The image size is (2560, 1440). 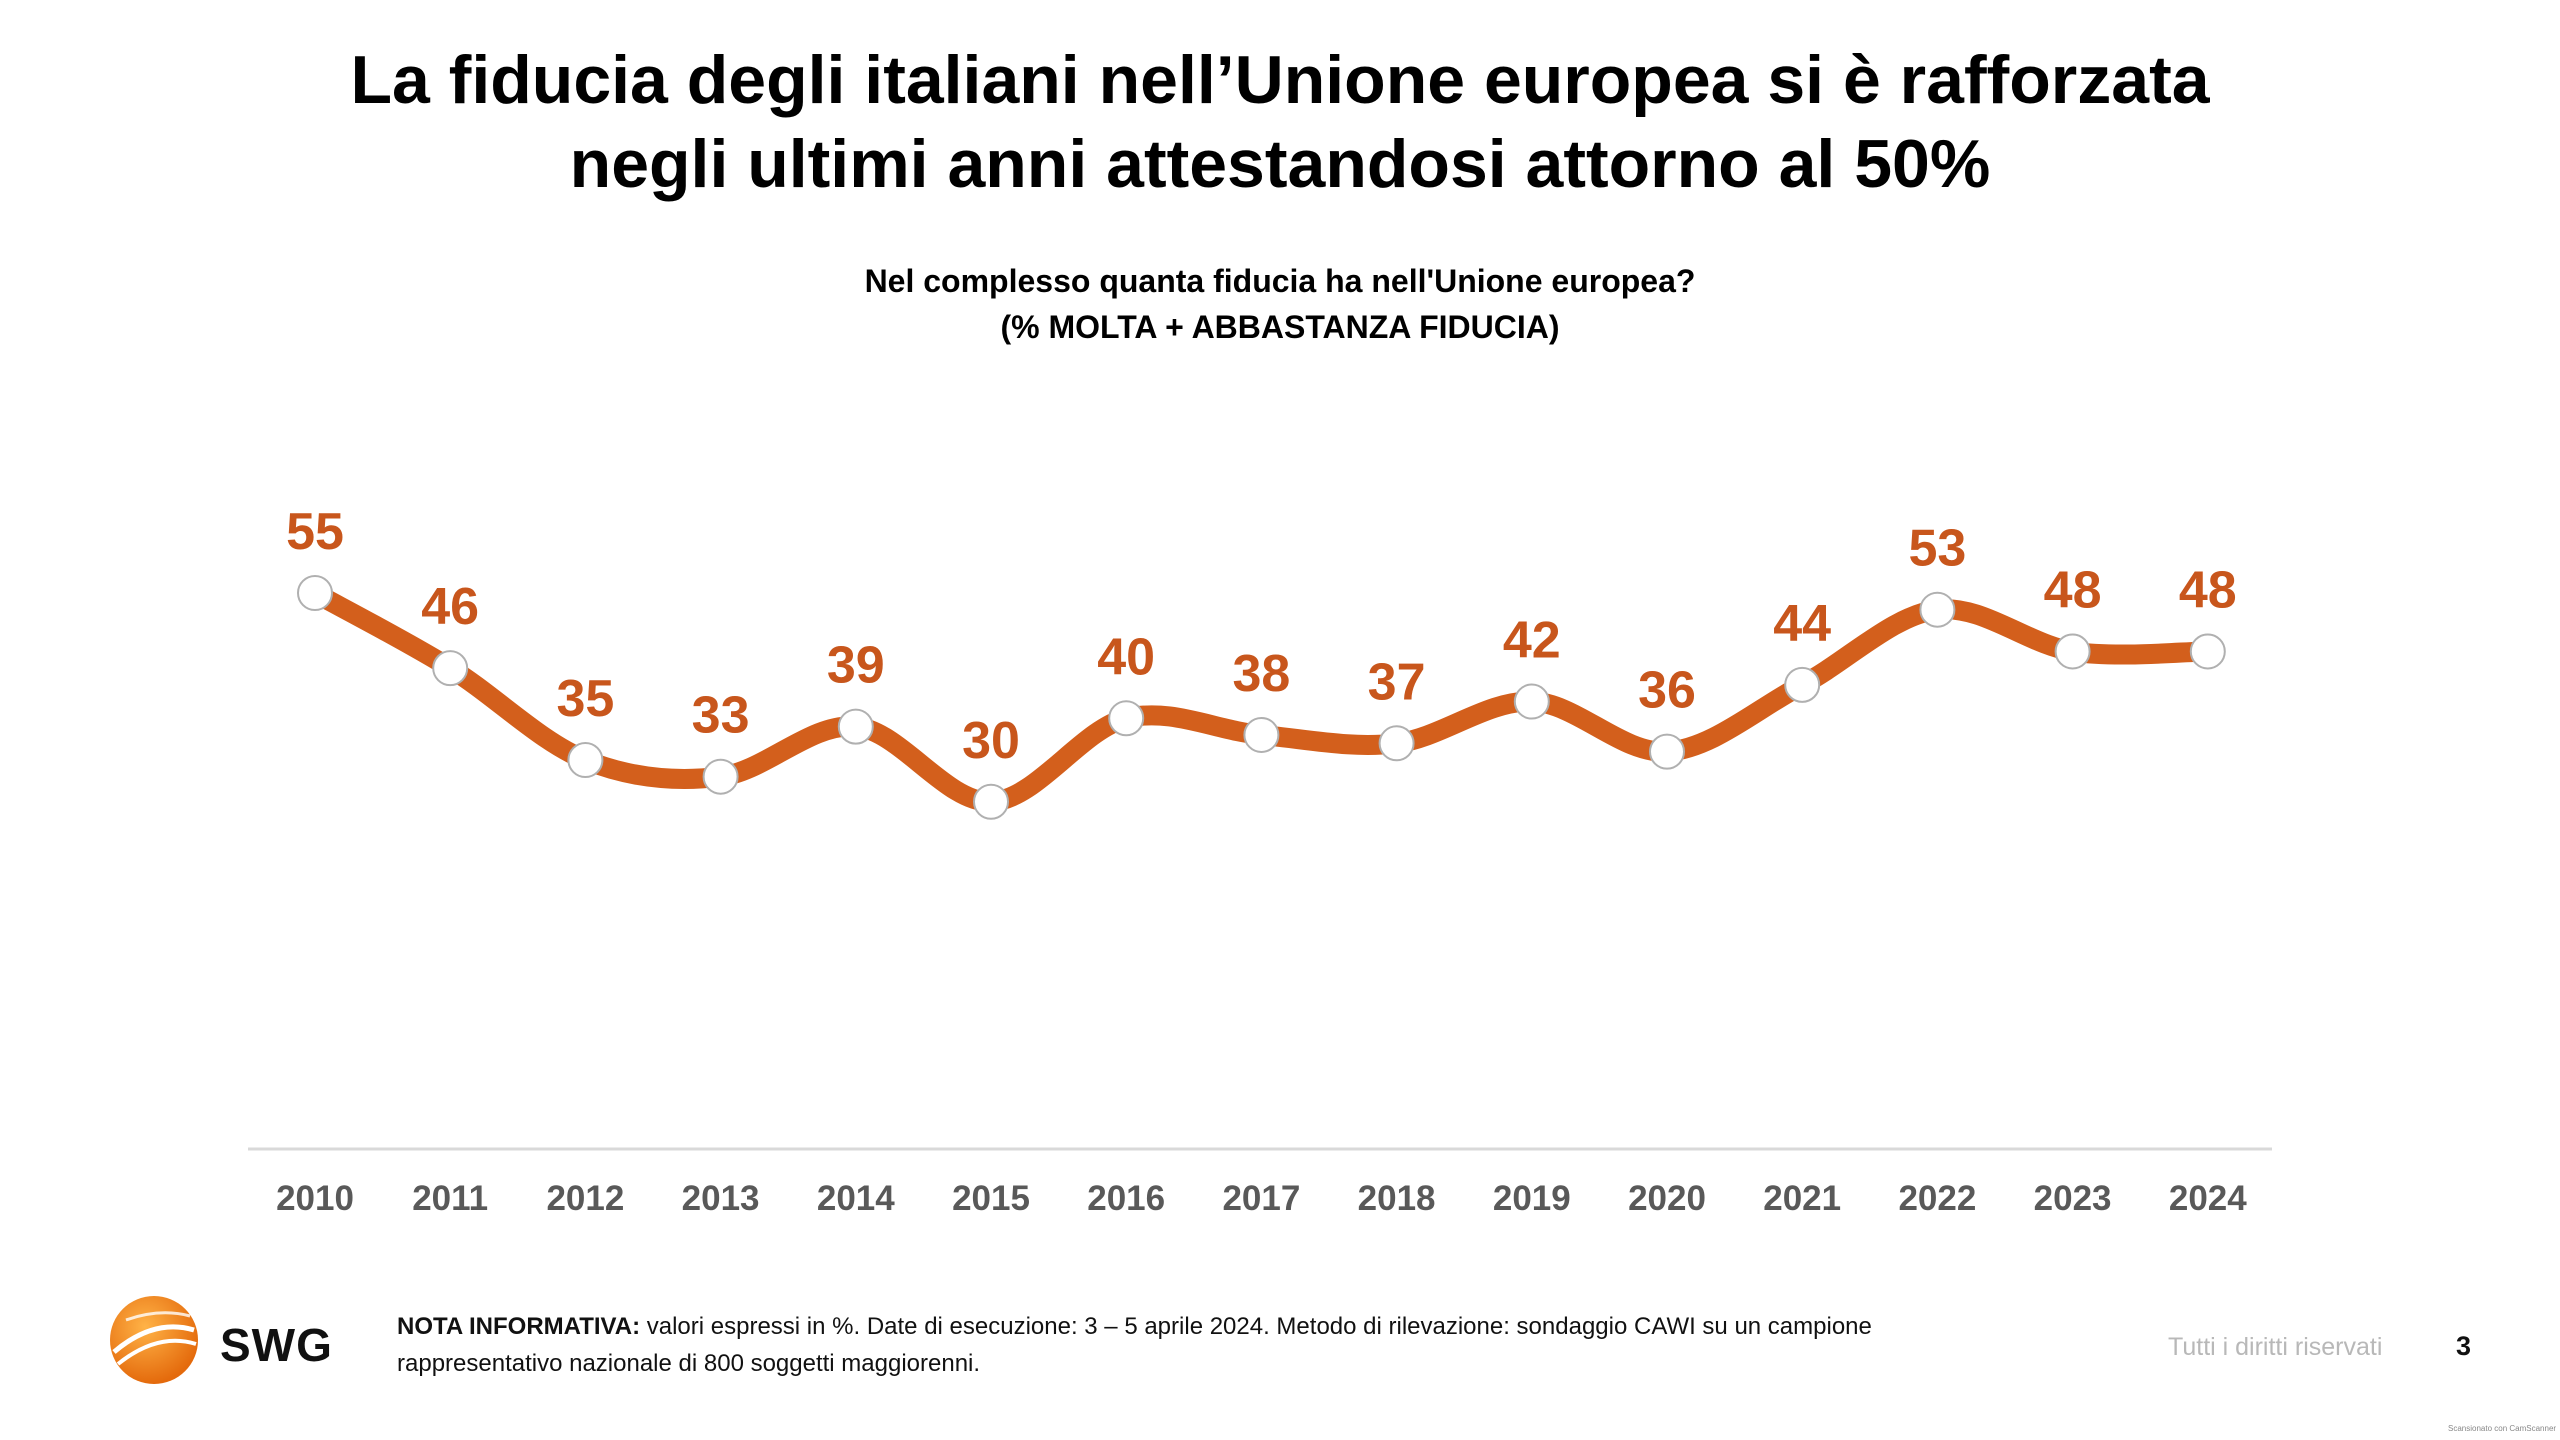 What do you see at coordinates (1937, 1198) in the screenshot?
I see `x-tick-2022: 2022` at bounding box center [1937, 1198].